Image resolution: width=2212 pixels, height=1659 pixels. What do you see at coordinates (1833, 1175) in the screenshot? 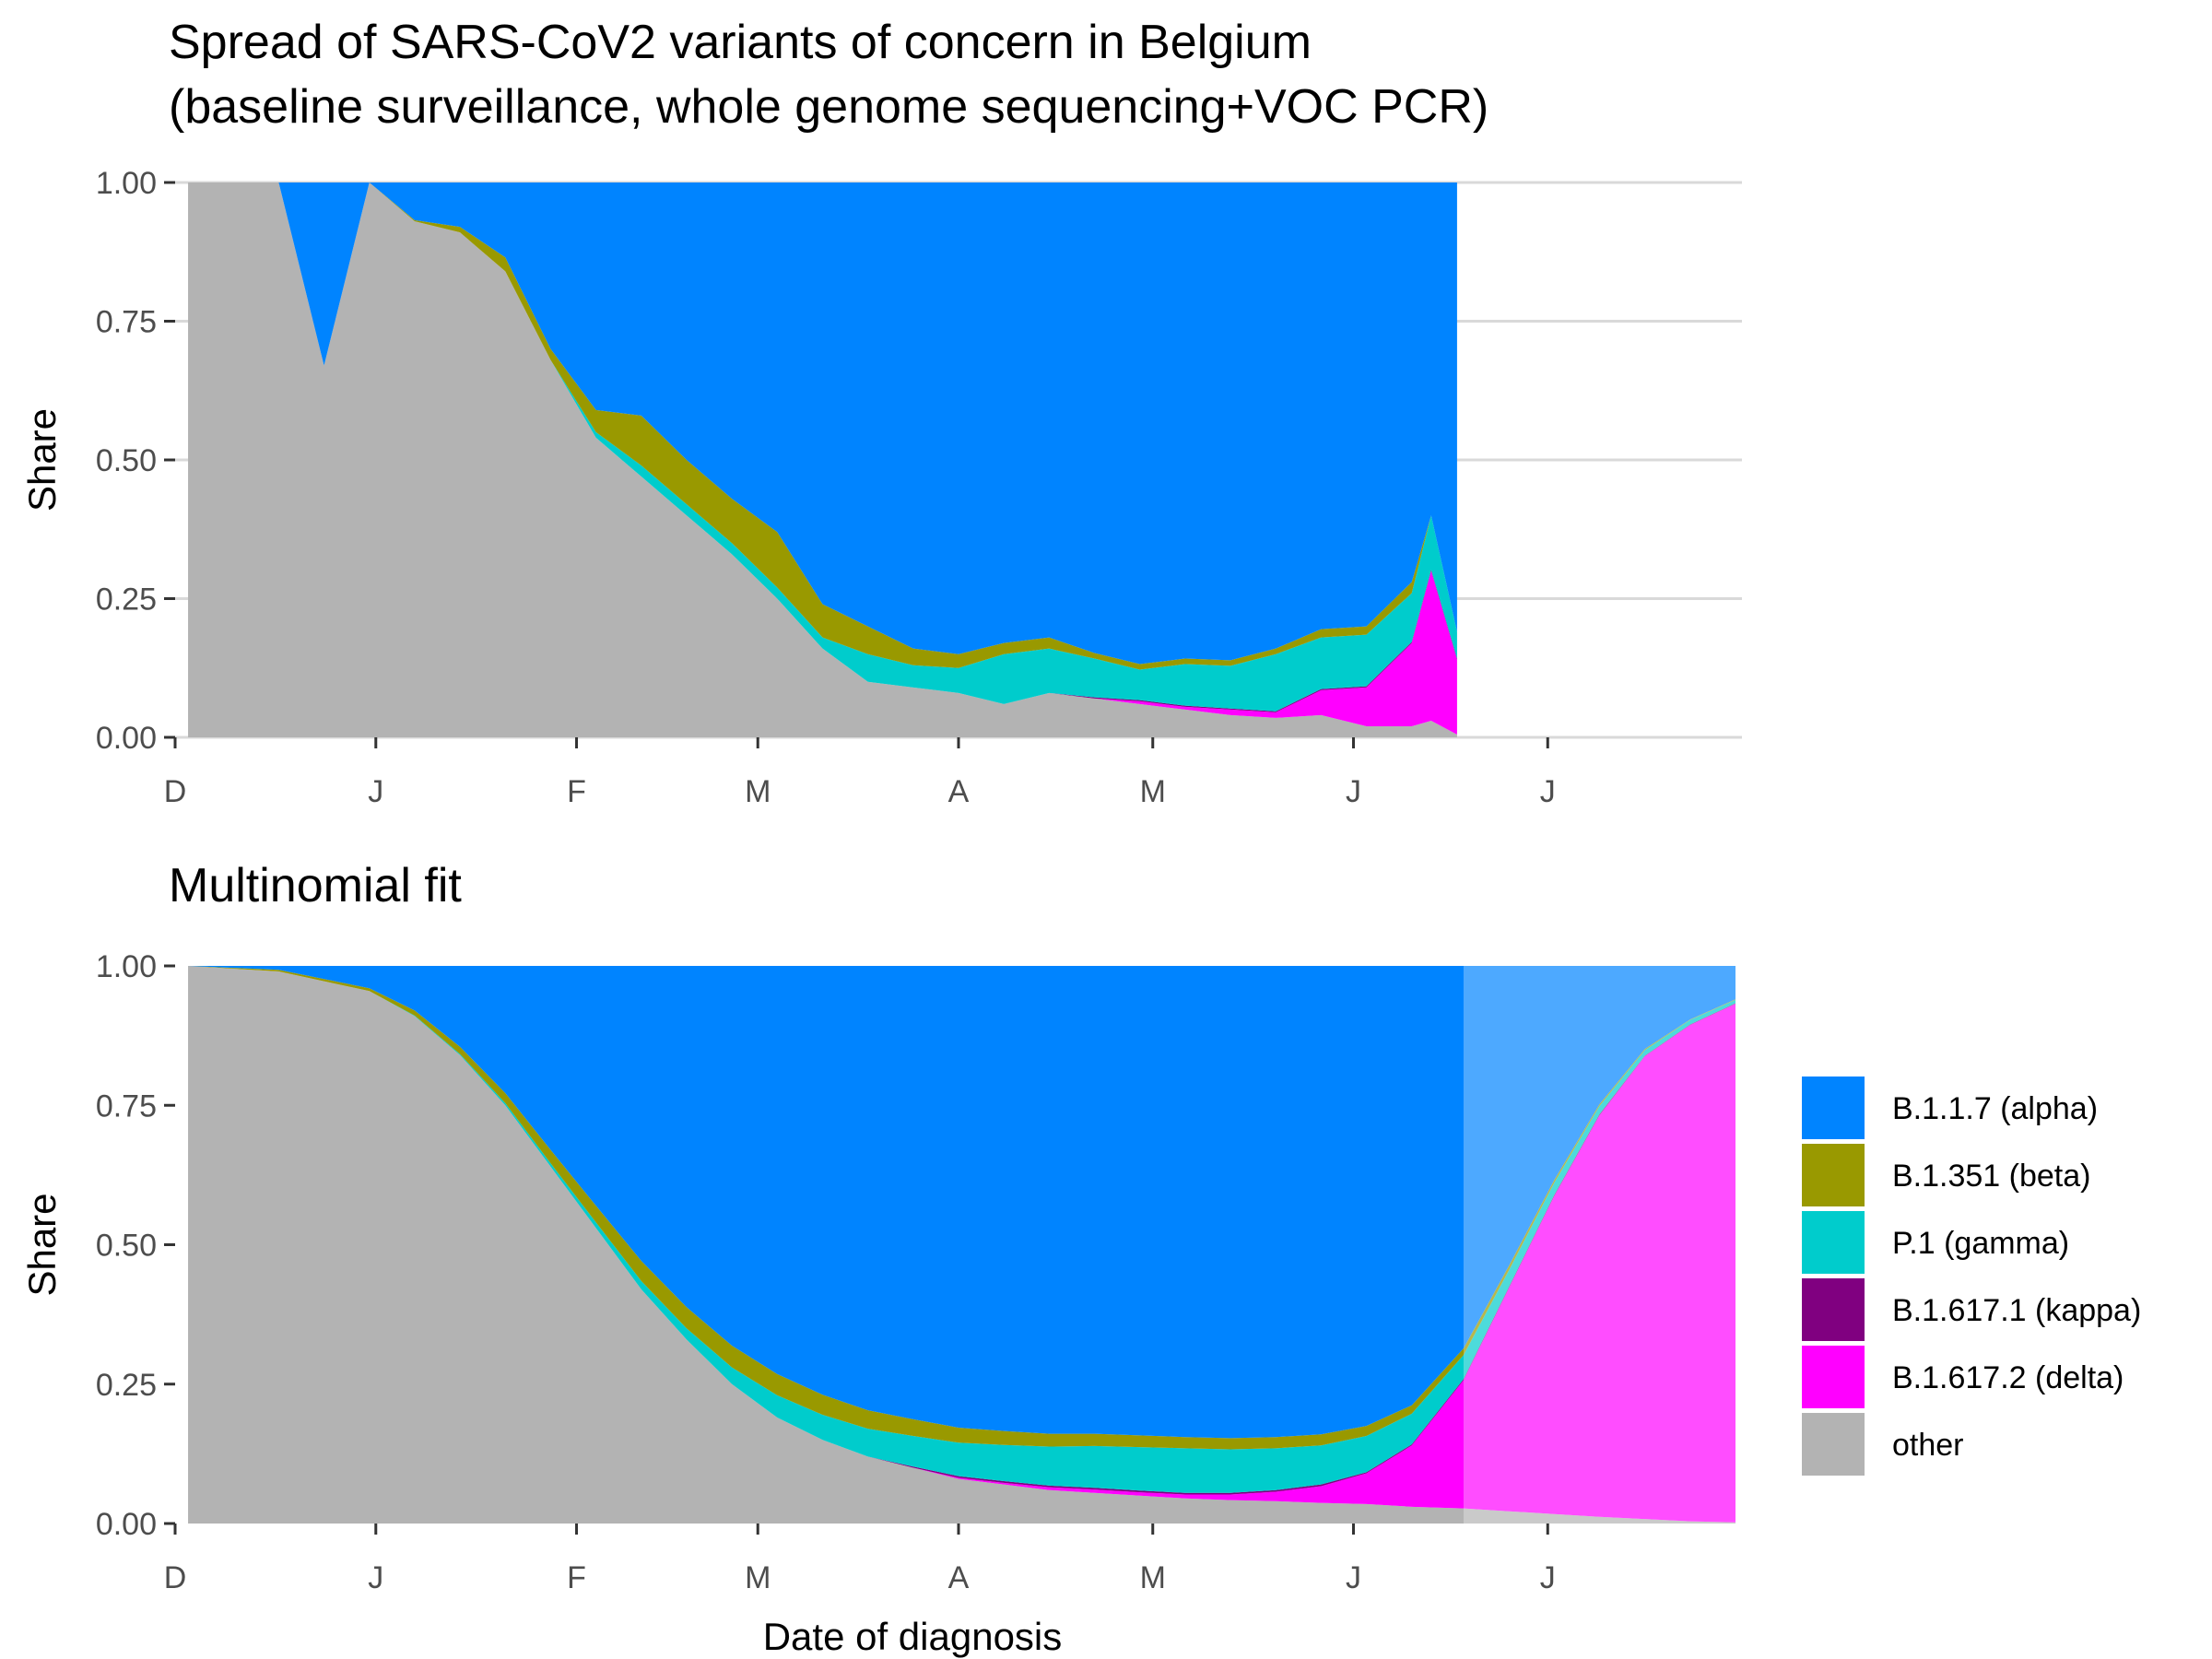
I see `legend-key-b-1-351-beta` at bounding box center [1833, 1175].